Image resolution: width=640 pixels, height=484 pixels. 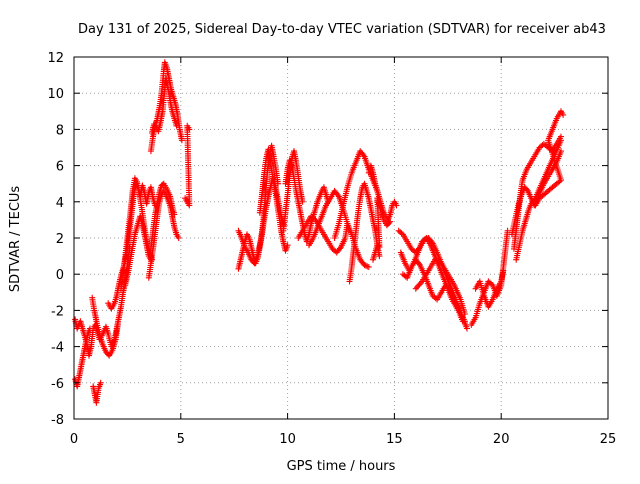 I want to click on y-tick-label: 8, so click(x=60, y=130).